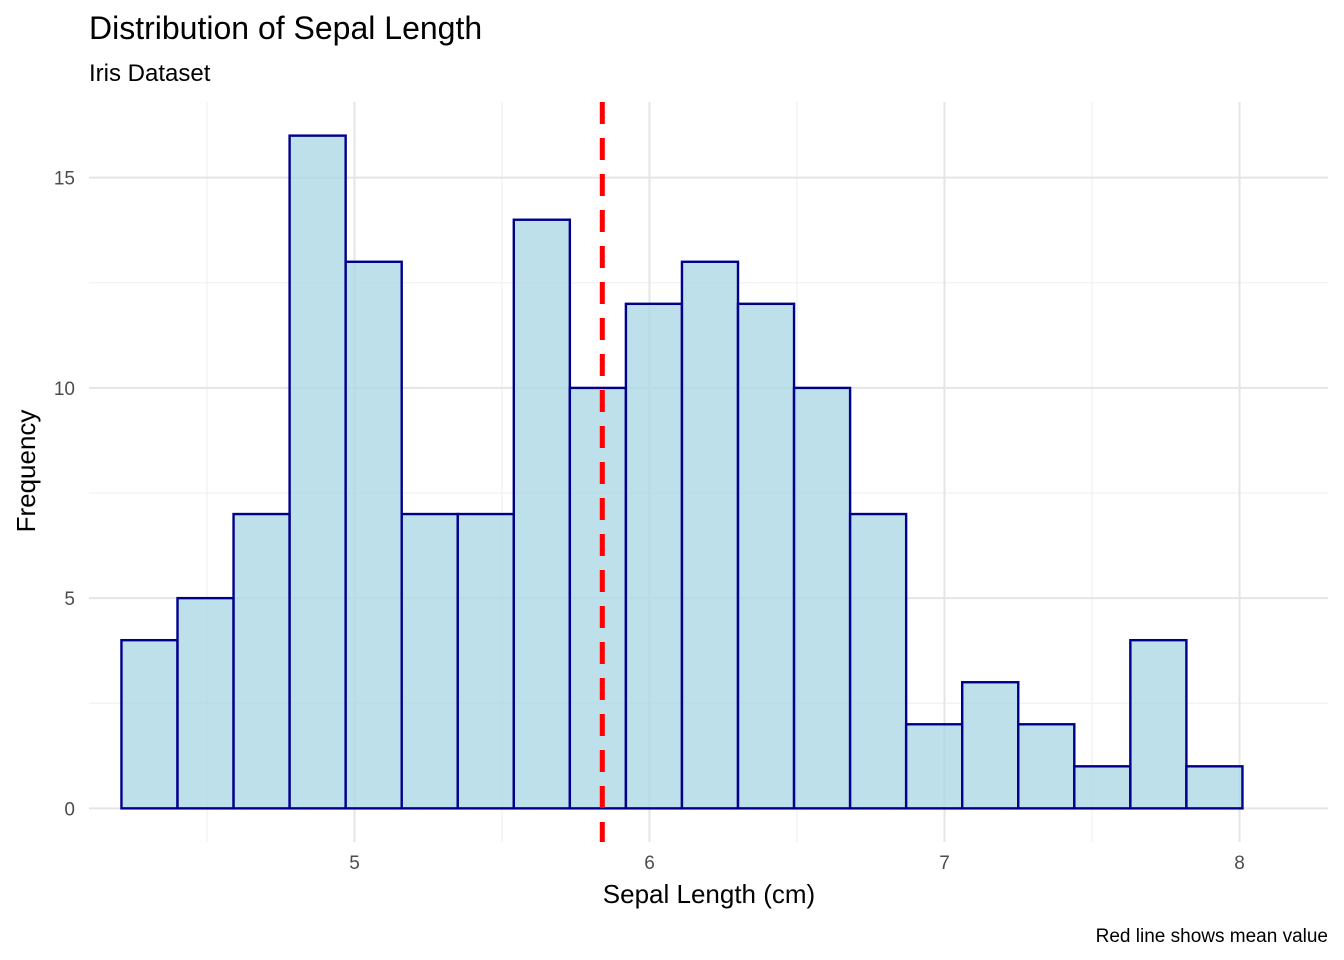 Image resolution: width=1344 pixels, height=960 pixels. What do you see at coordinates (64, 179) in the screenshot?
I see `y-tick-label: 15` at bounding box center [64, 179].